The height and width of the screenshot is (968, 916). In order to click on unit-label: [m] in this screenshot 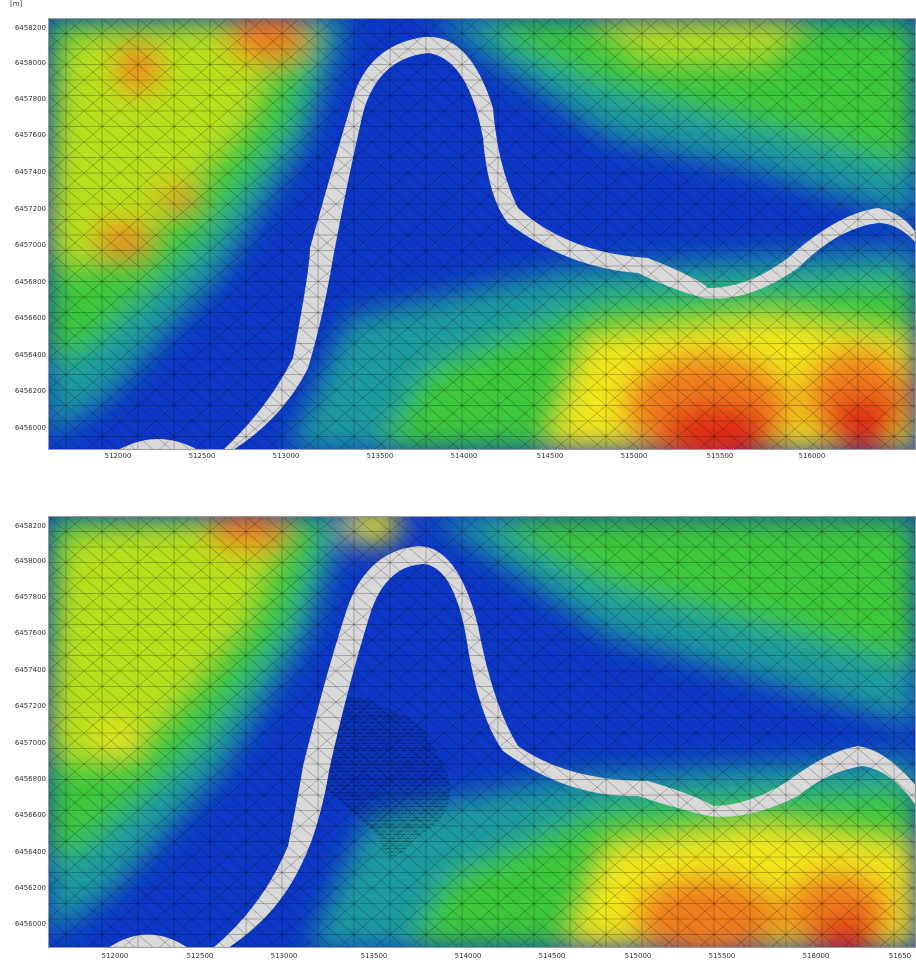, I will do `click(16, 4)`.